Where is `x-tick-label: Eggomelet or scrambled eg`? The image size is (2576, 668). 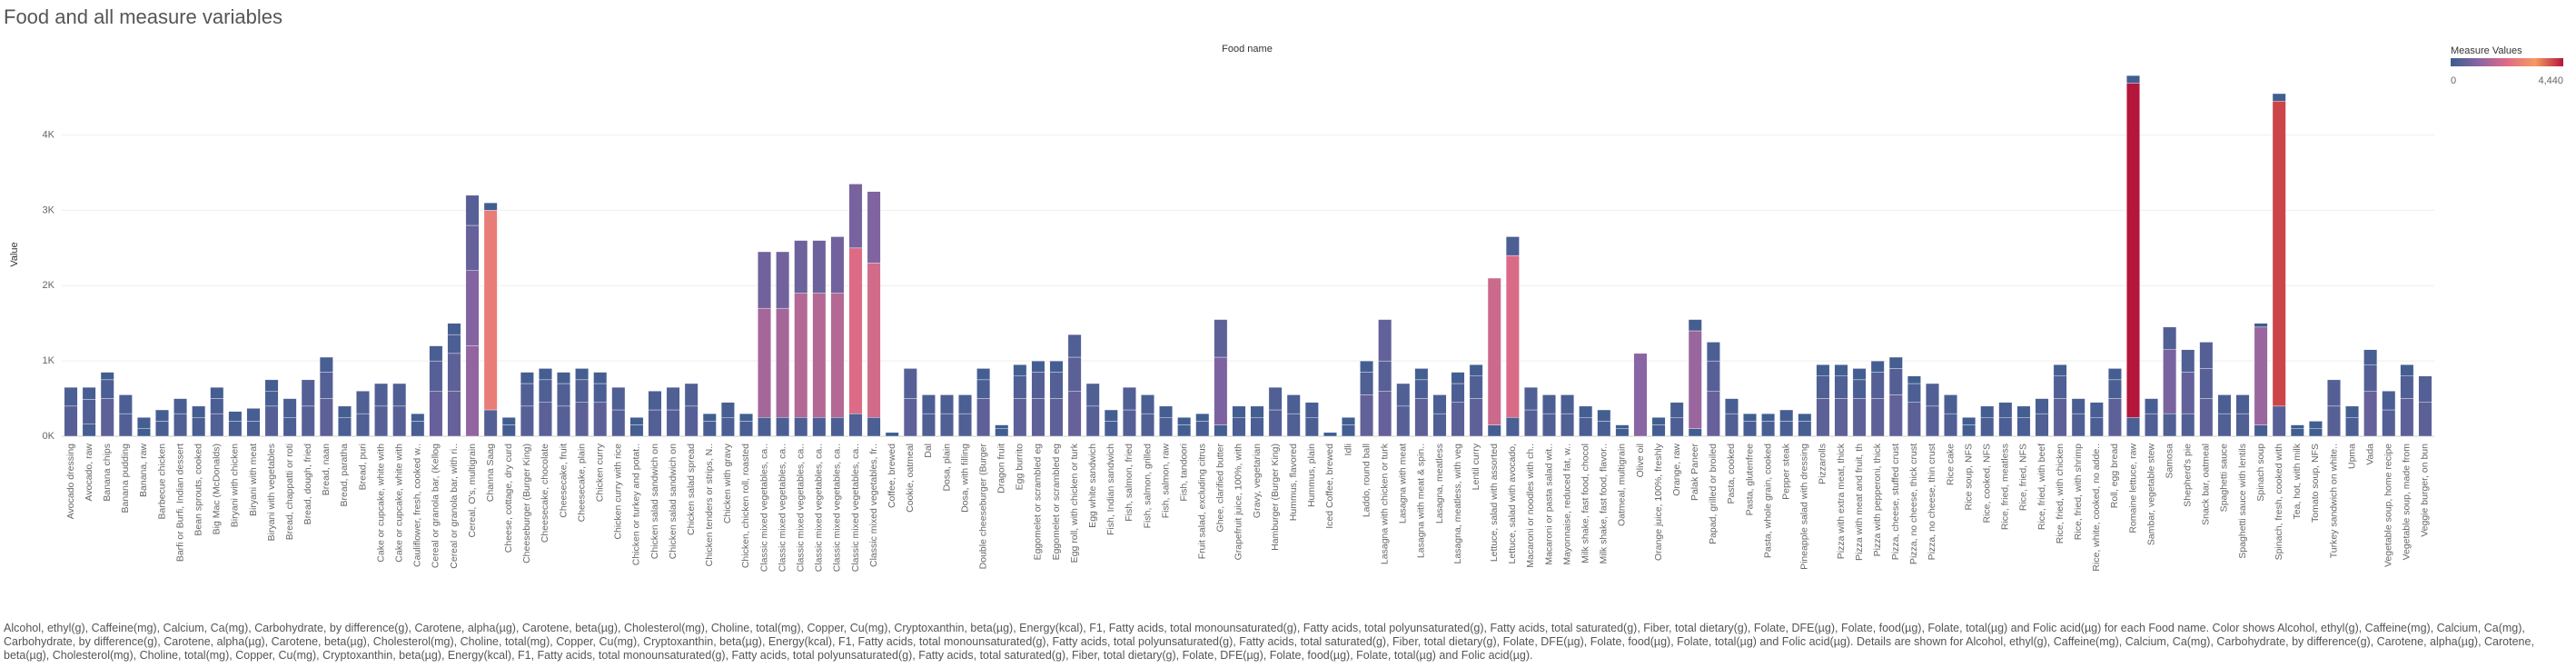 x-tick-label: Eggomelet or scrambled eg is located at coordinates (1056, 503).